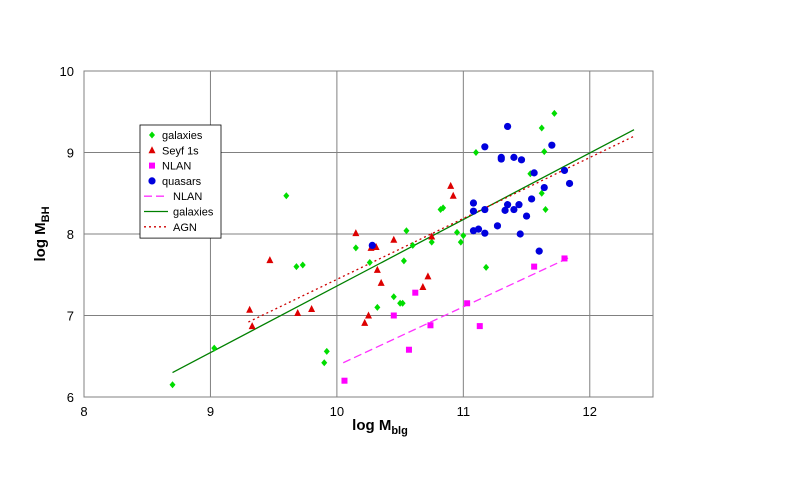 The height and width of the screenshot is (491, 790). What do you see at coordinates (399, 431) in the screenshot?
I see `x-axis-title-sub: blg` at bounding box center [399, 431].